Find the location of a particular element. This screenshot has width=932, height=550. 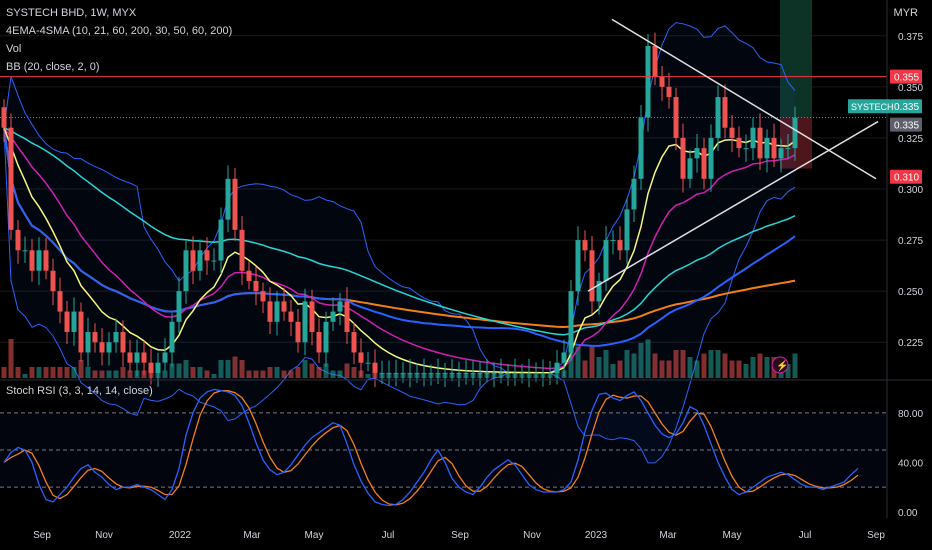

prev-price-tag-bg is located at coordinates (906, 124).